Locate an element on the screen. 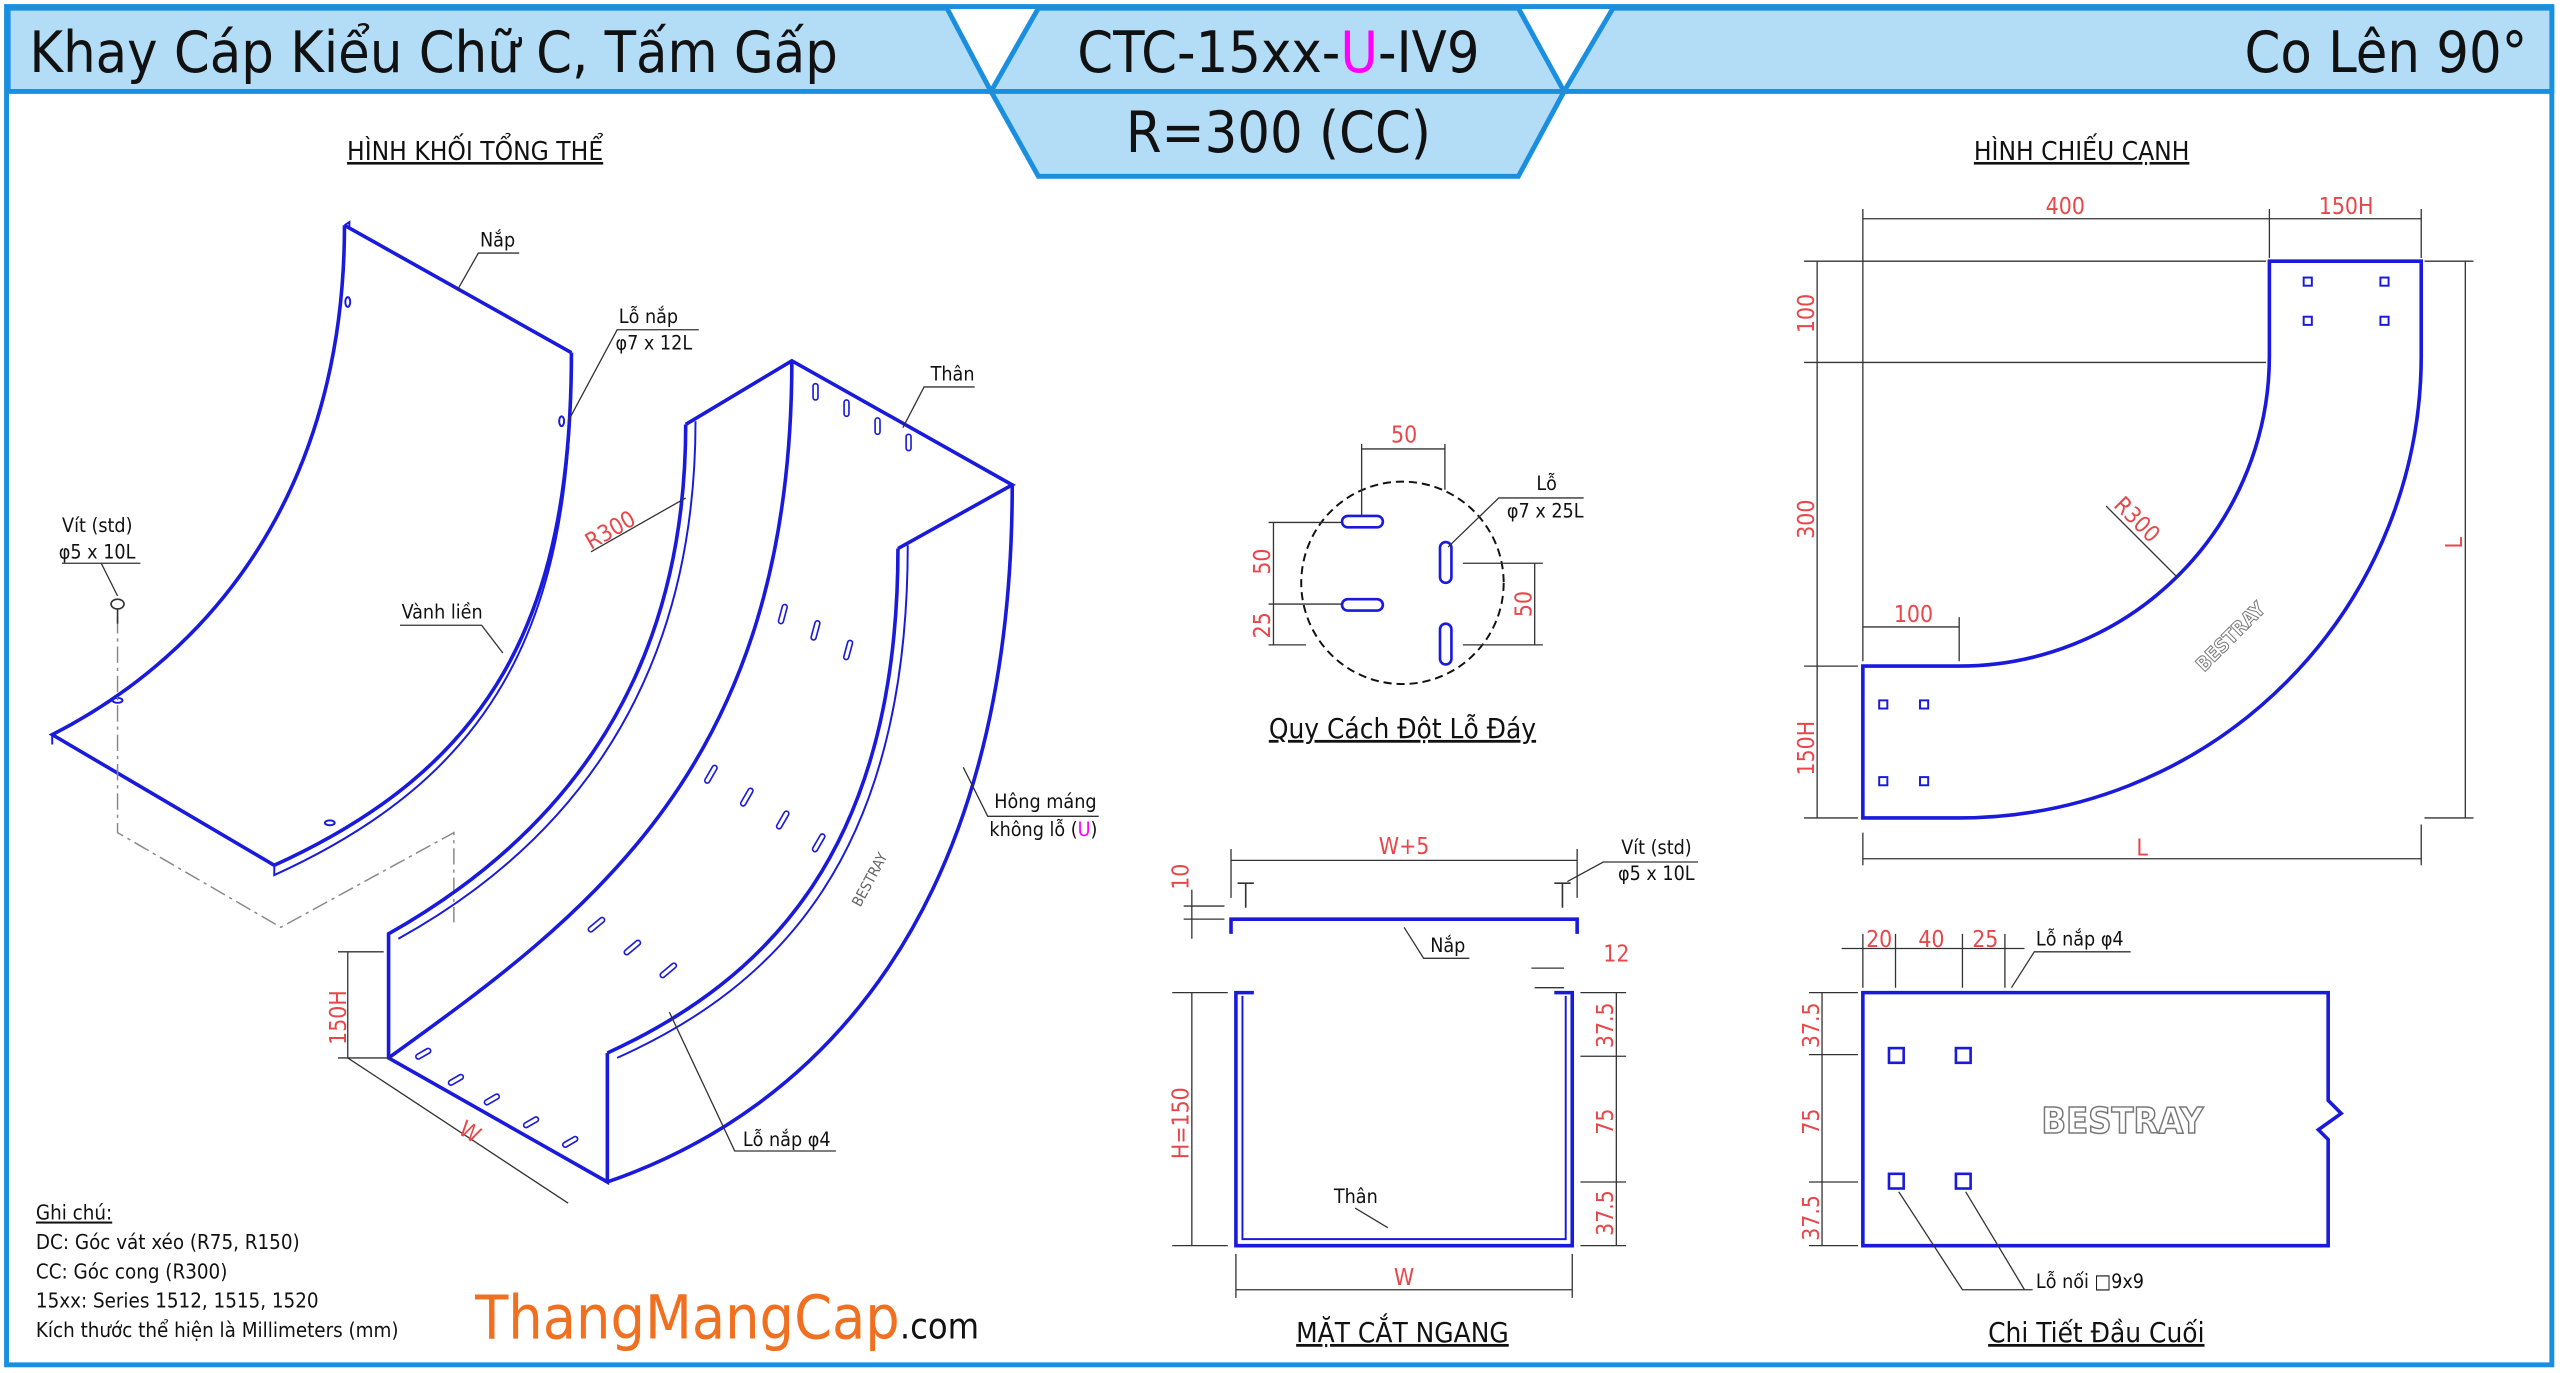 This screenshot has height=1373, width=2560. side-wall-note: không lỗ (U) is located at coordinates (1043, 829).